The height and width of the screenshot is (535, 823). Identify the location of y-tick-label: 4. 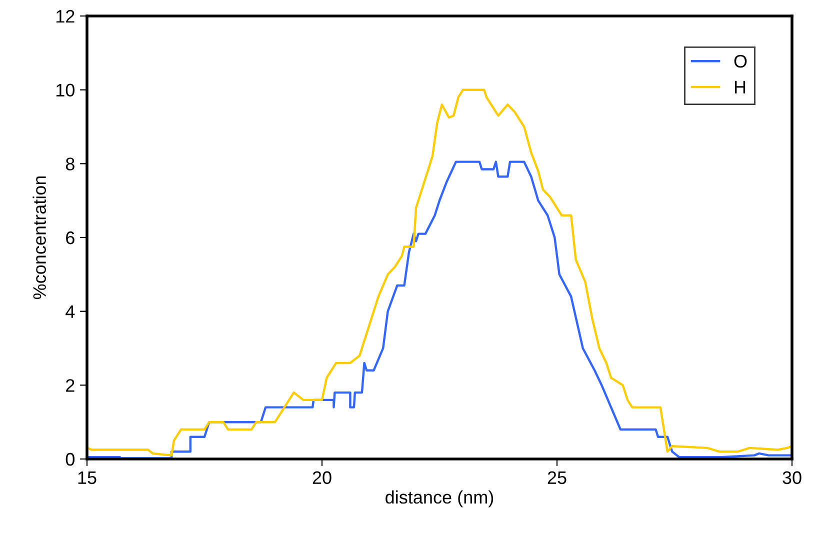
(70, 311).